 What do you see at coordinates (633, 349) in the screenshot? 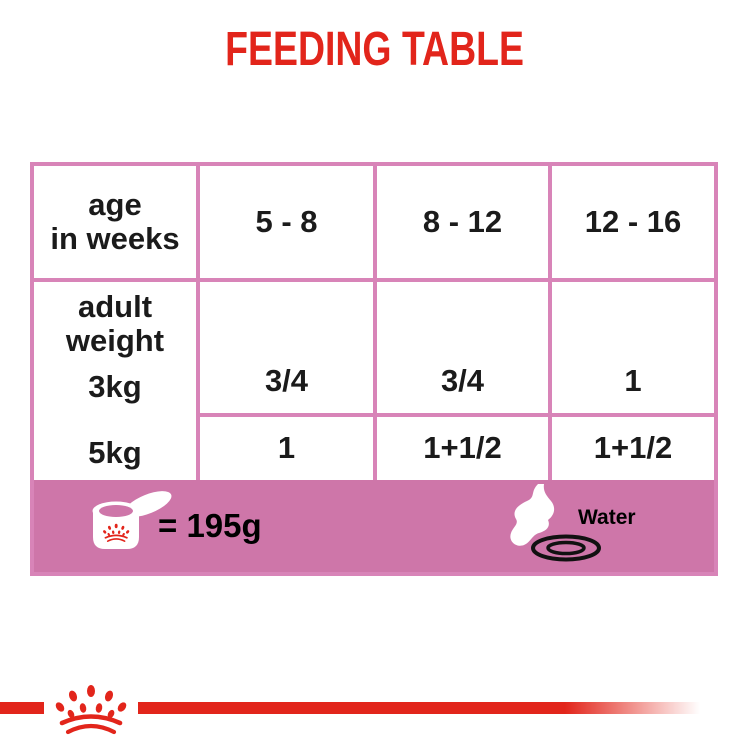
I see `value-3kg-weeks-12-16: 1` at bounding box center [633, 349].